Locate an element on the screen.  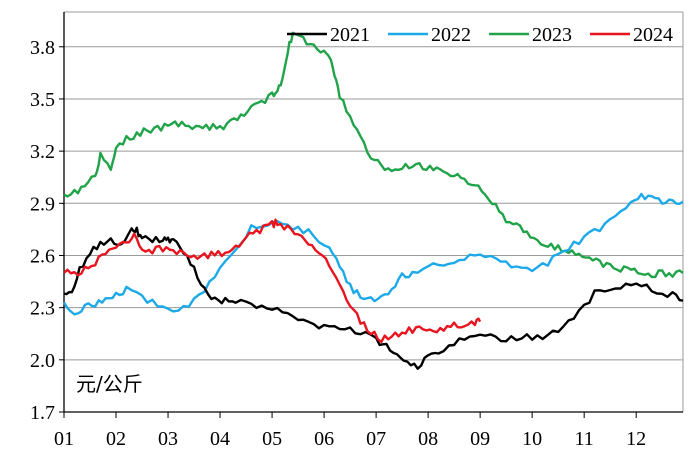
y-tick-label: 2.3 is located at coordinates (42, 309).